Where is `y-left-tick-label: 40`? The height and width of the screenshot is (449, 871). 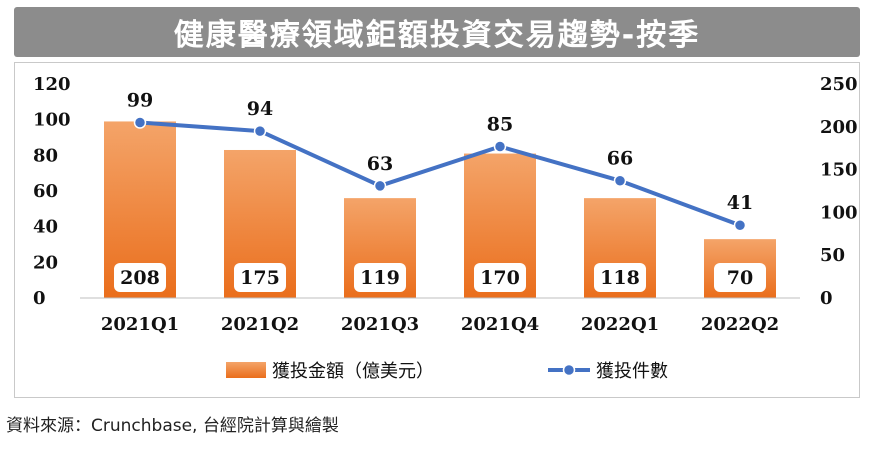 y-left-tick-label: 40 is located at coordinates (45, 227).